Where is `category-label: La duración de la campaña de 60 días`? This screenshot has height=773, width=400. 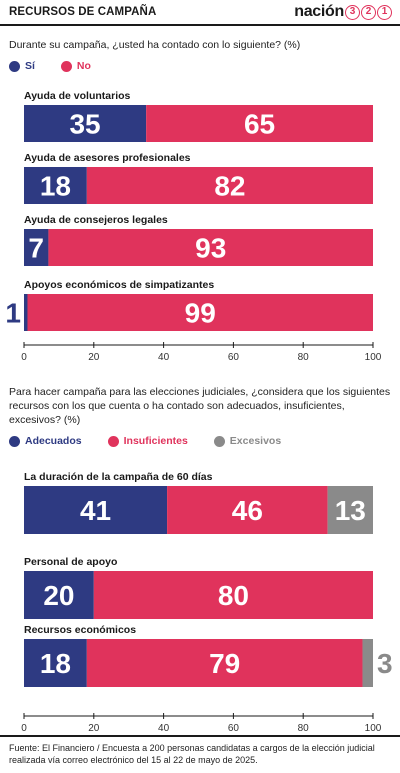
category-label: La duración de la campaña de 60 días is located at coordinates (118, 477).